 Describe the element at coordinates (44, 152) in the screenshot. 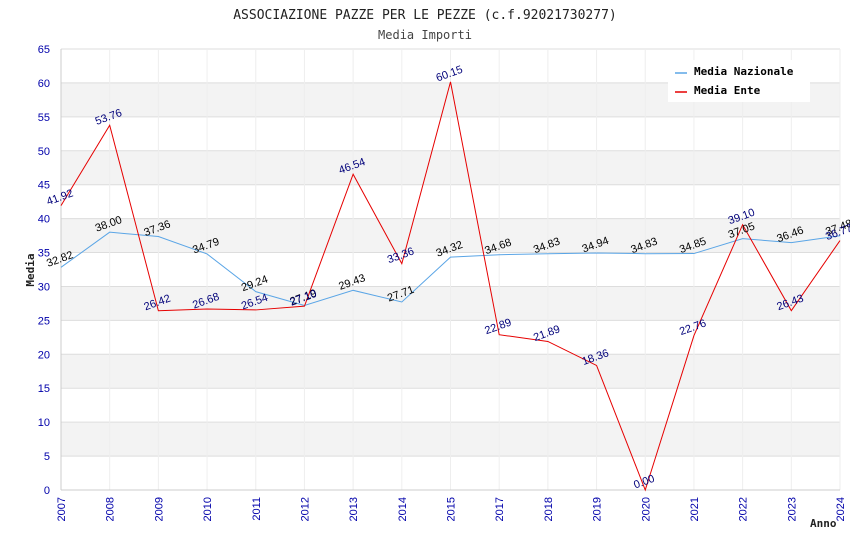

I see `y-tick-label: 50` at that location.